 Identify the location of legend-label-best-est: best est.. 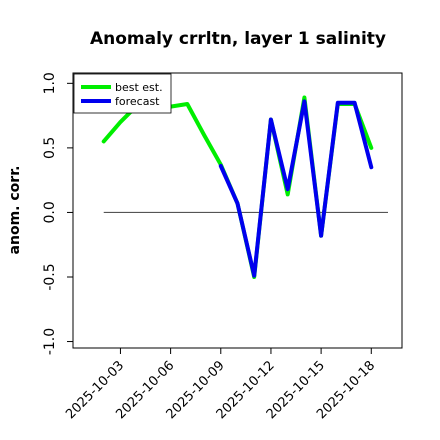
(139, 87).